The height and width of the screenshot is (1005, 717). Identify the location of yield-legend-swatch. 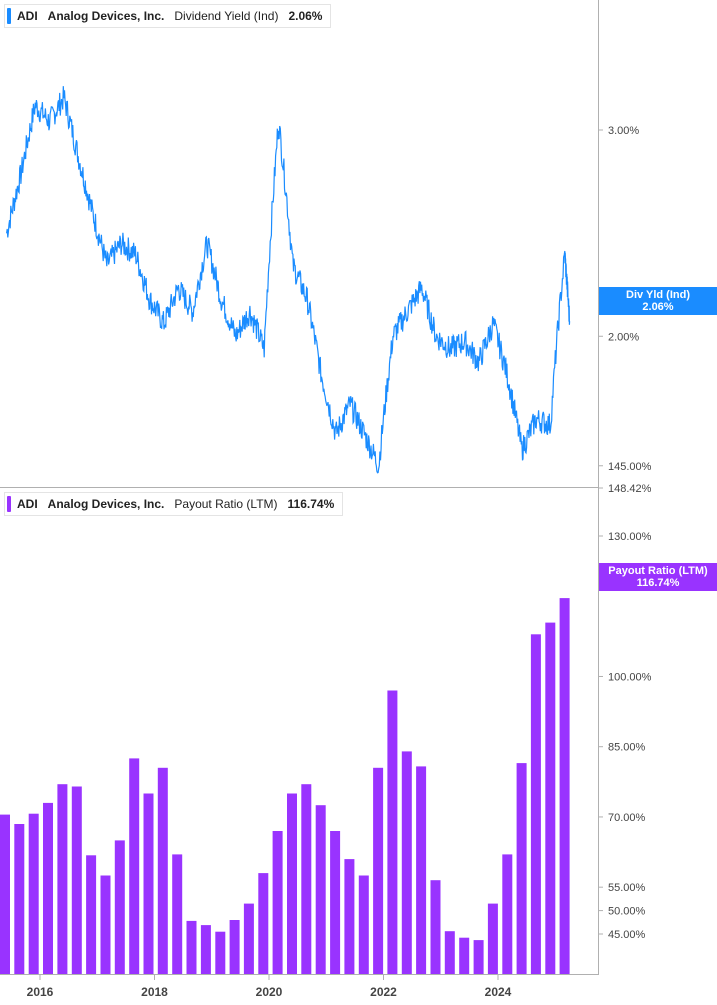
(9, 16).